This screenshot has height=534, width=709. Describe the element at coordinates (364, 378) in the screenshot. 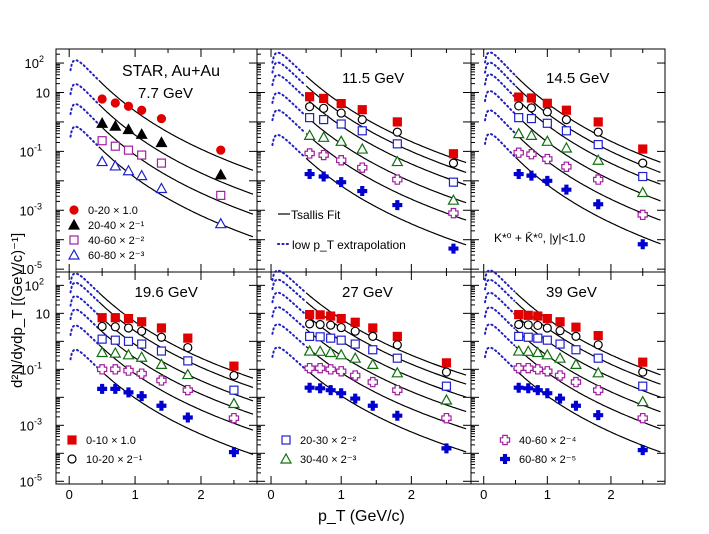

I see `panel-frame` at that location.